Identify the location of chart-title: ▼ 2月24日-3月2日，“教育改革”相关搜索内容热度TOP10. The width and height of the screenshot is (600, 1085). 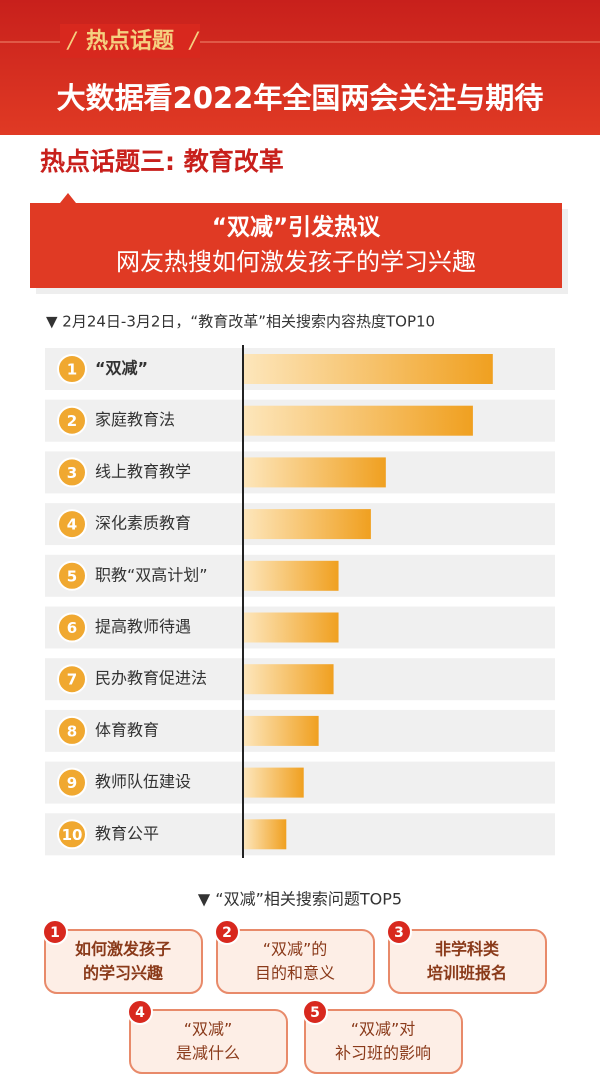
(240, 322).